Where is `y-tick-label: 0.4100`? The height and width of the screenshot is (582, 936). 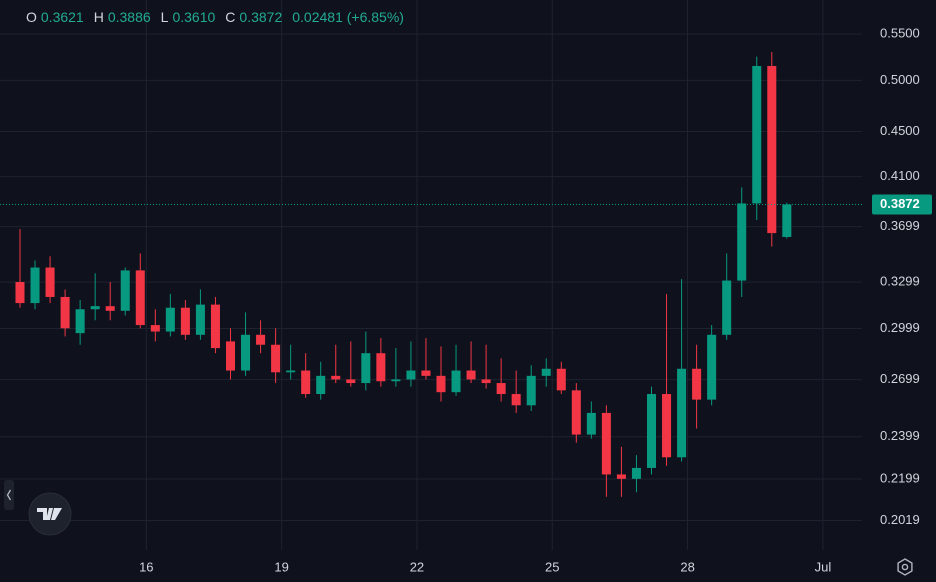 y-tick-label: 0.4100 is located at coordinates (900, 175).